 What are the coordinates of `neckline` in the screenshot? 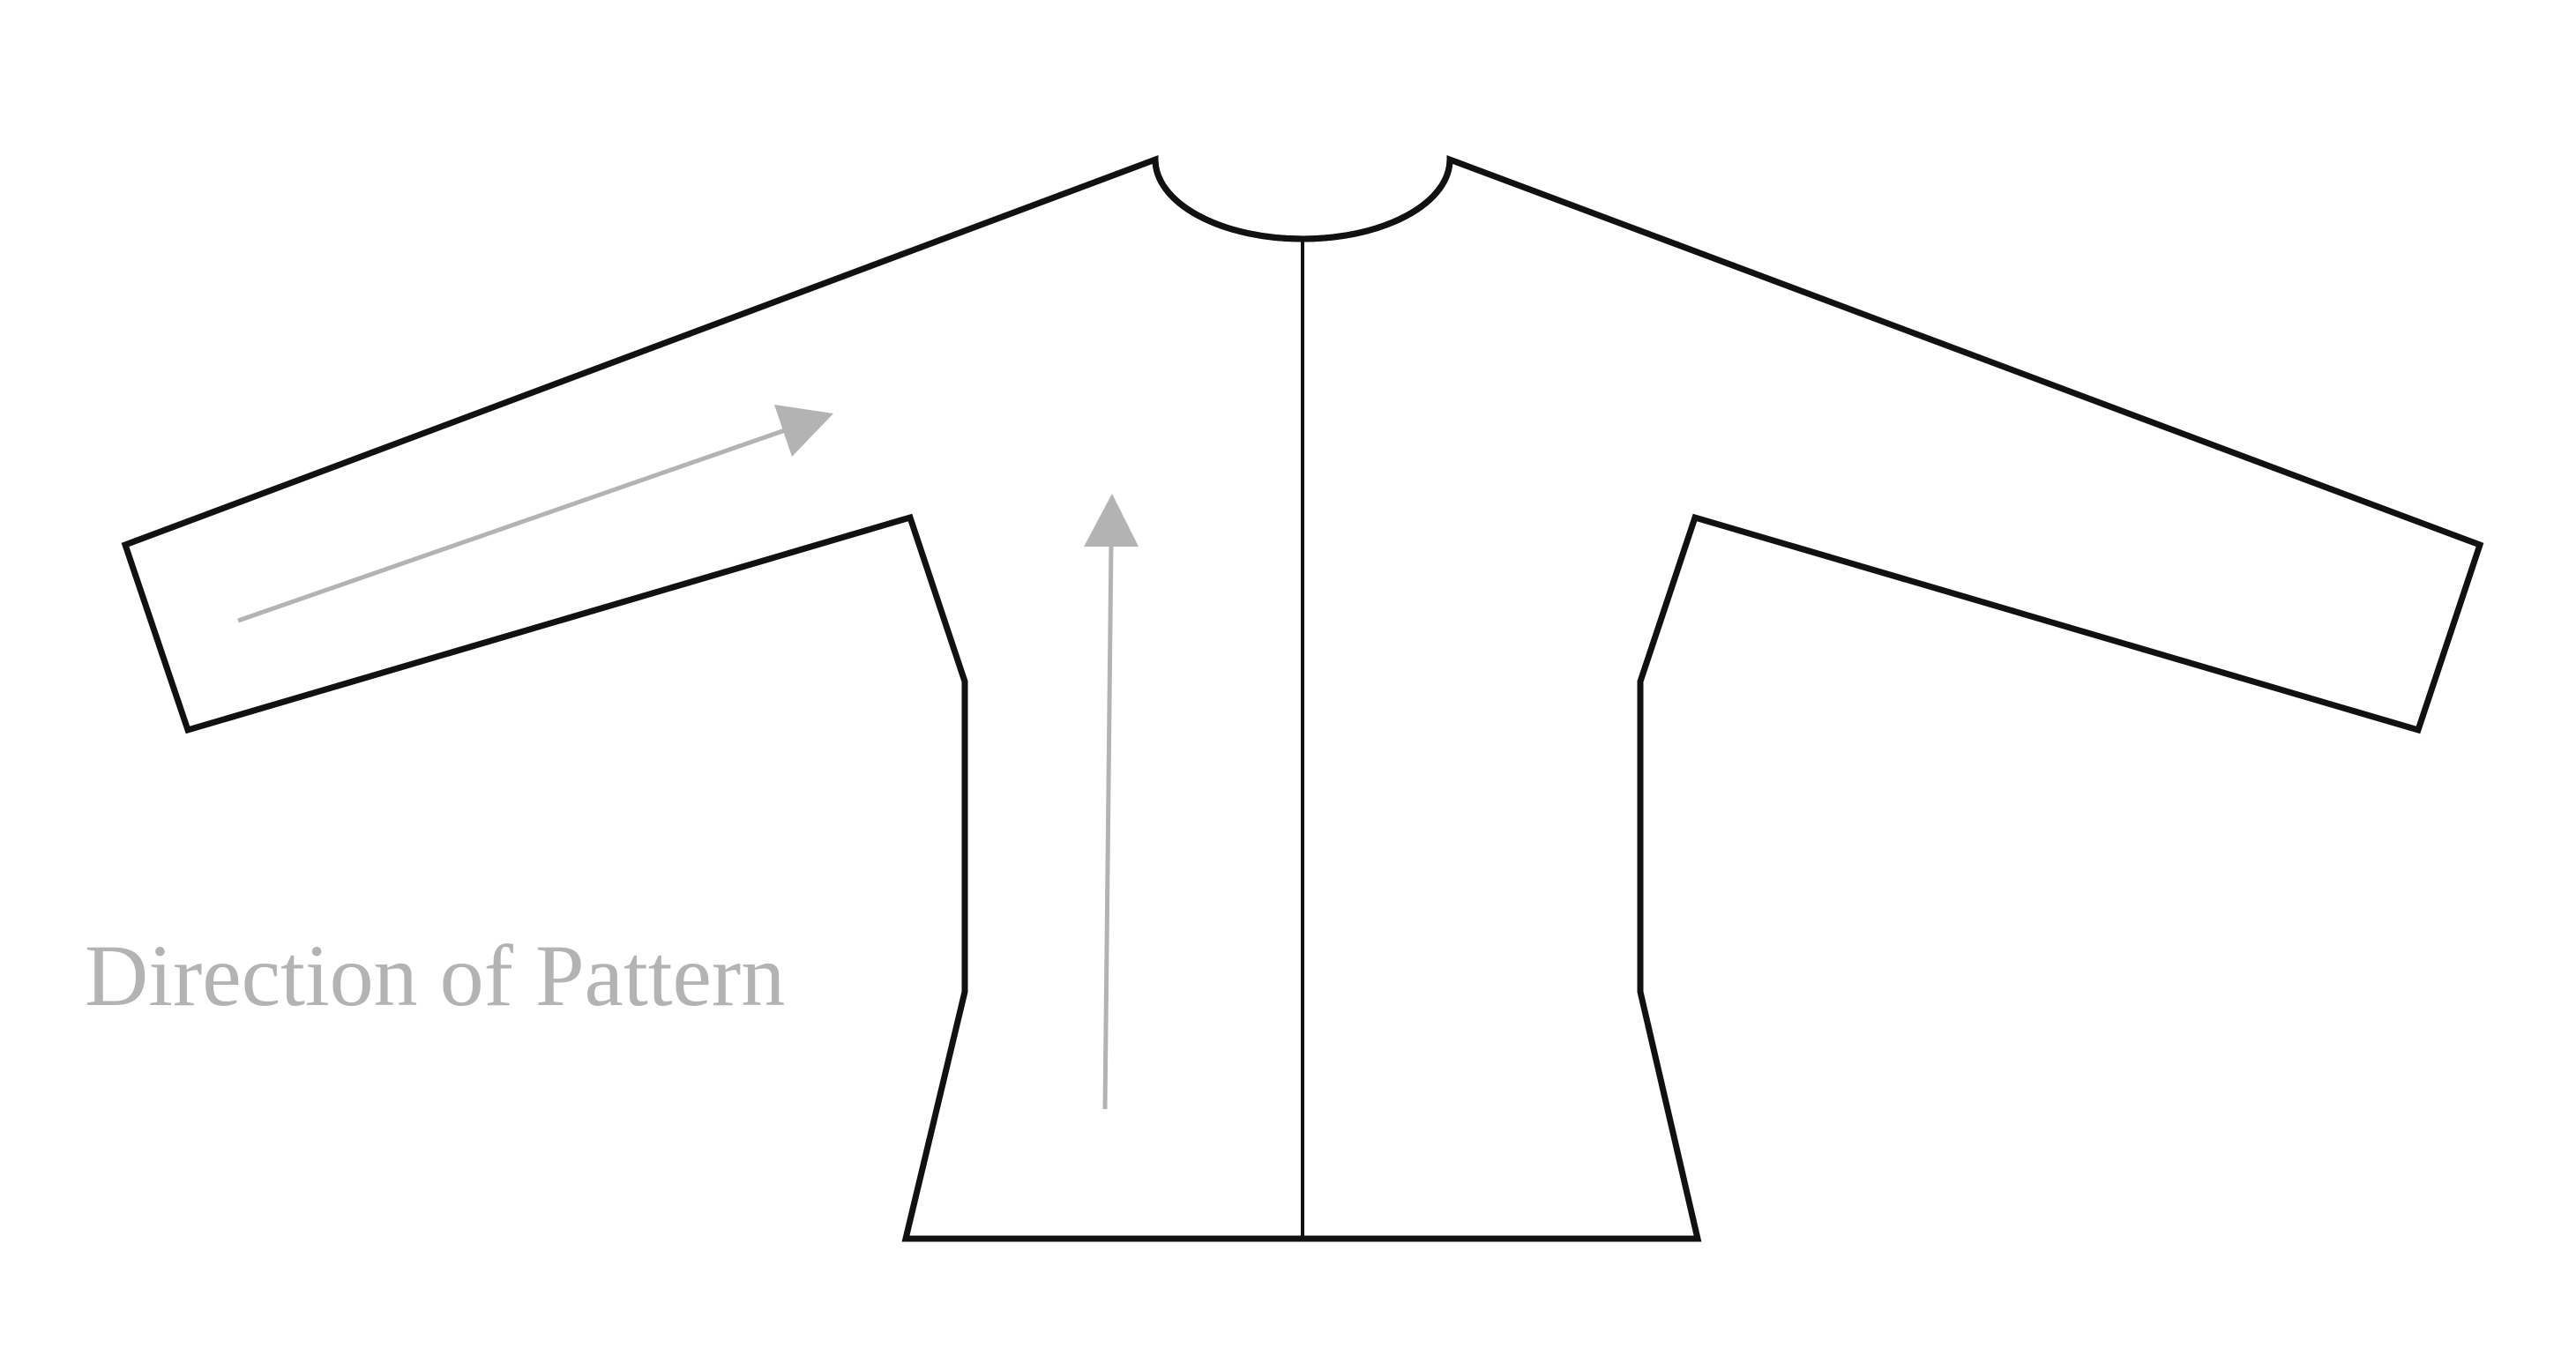 It's located at (1302, 200).